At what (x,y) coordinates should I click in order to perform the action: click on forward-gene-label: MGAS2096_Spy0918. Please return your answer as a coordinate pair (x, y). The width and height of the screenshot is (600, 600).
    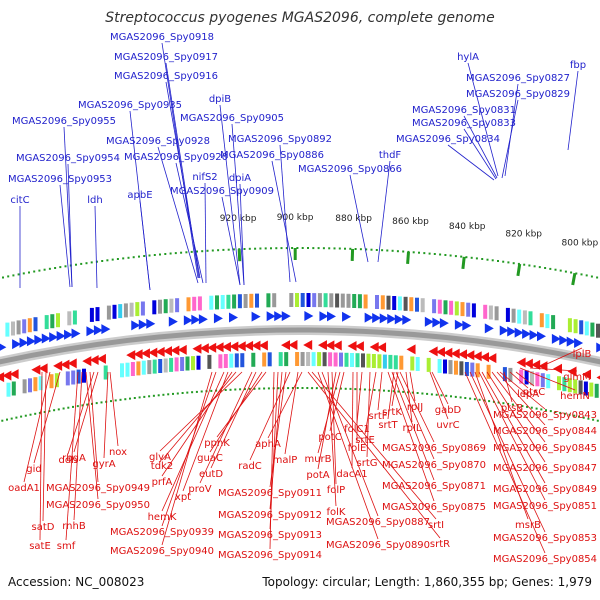
    Looking at the image, I should click on (162, 37).